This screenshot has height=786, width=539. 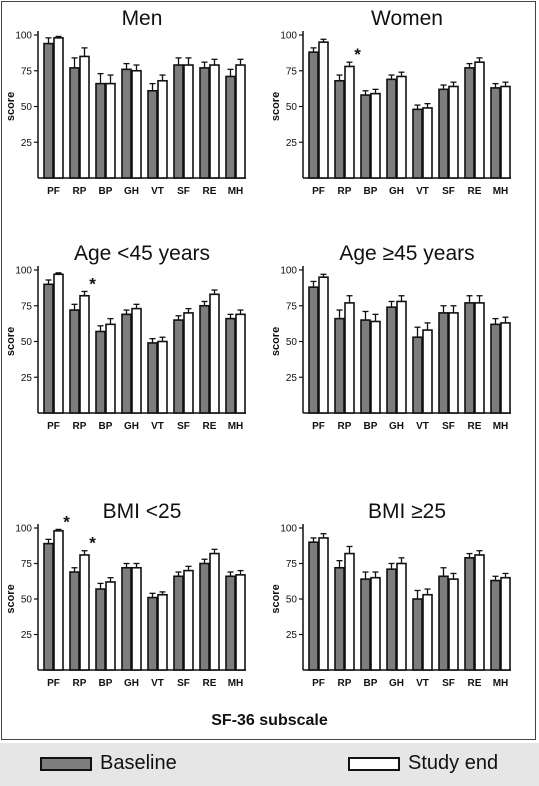 I want to click on chart-title: Men, so click(x=142, y=18).